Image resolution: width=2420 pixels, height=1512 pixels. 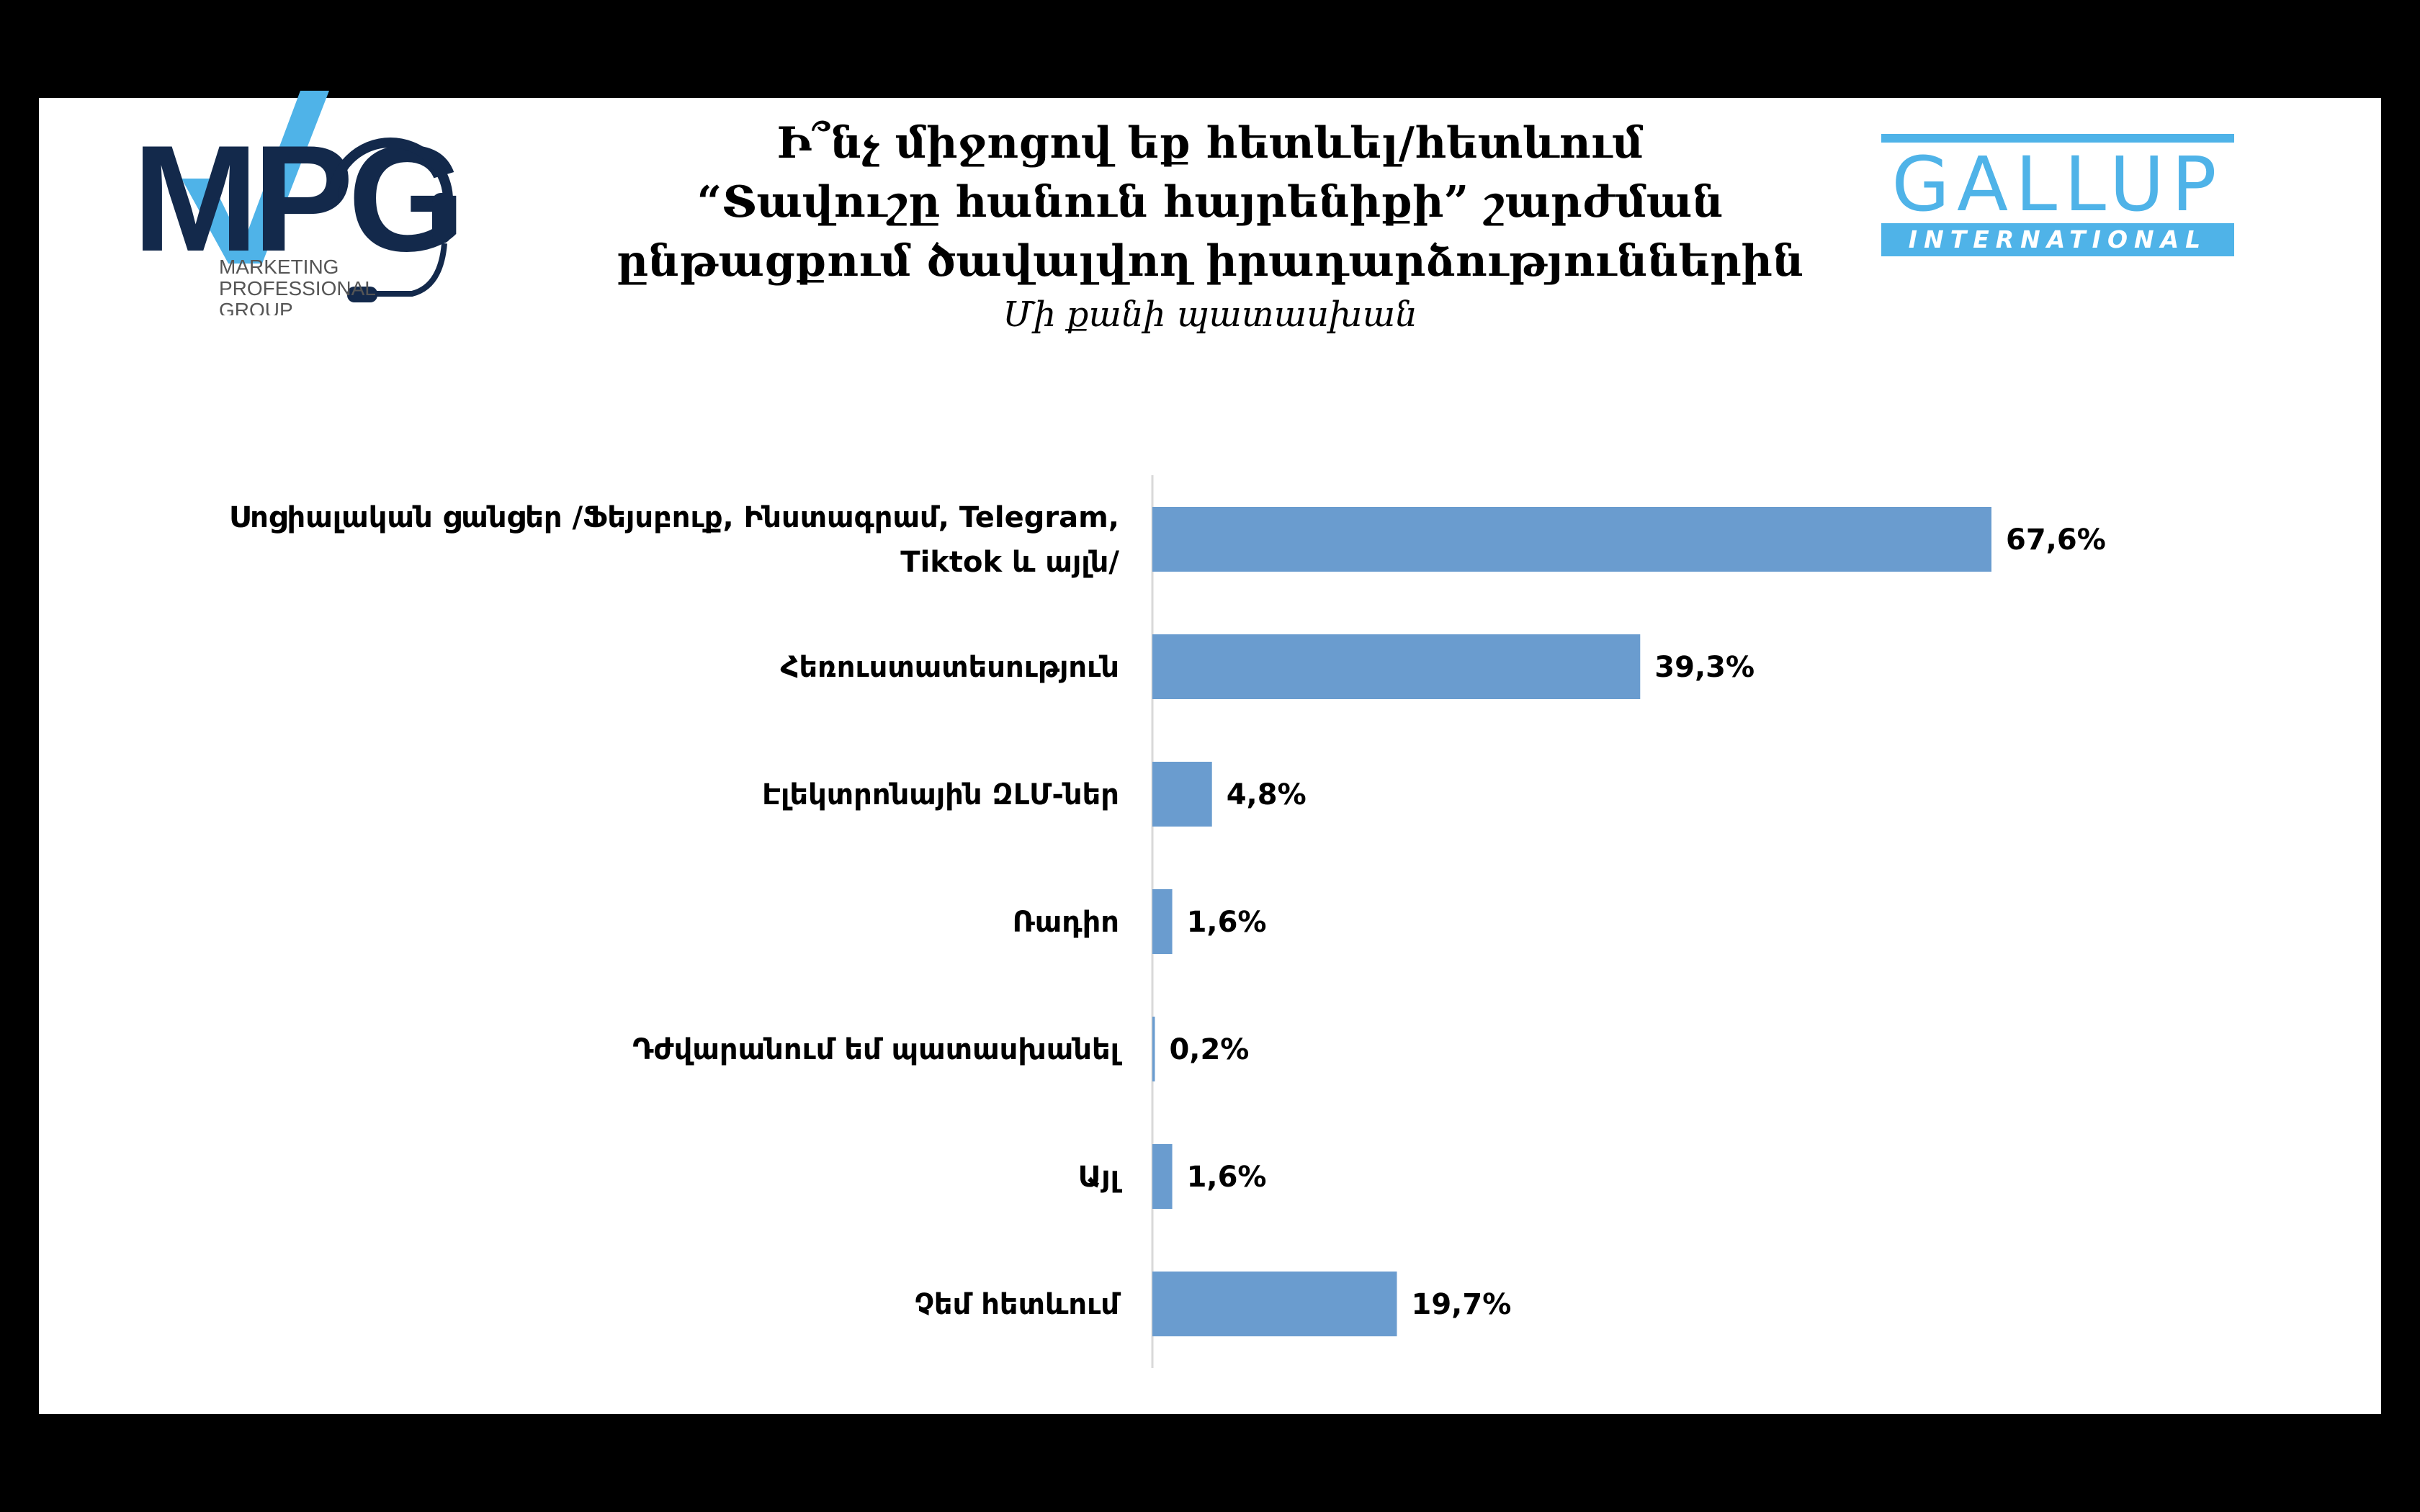 What do you see at coordinates (1009, 562) in the screenshot?
I see `category-label-0-line-1: Tiktok և այլն/` at bounding box center [1009, 562].